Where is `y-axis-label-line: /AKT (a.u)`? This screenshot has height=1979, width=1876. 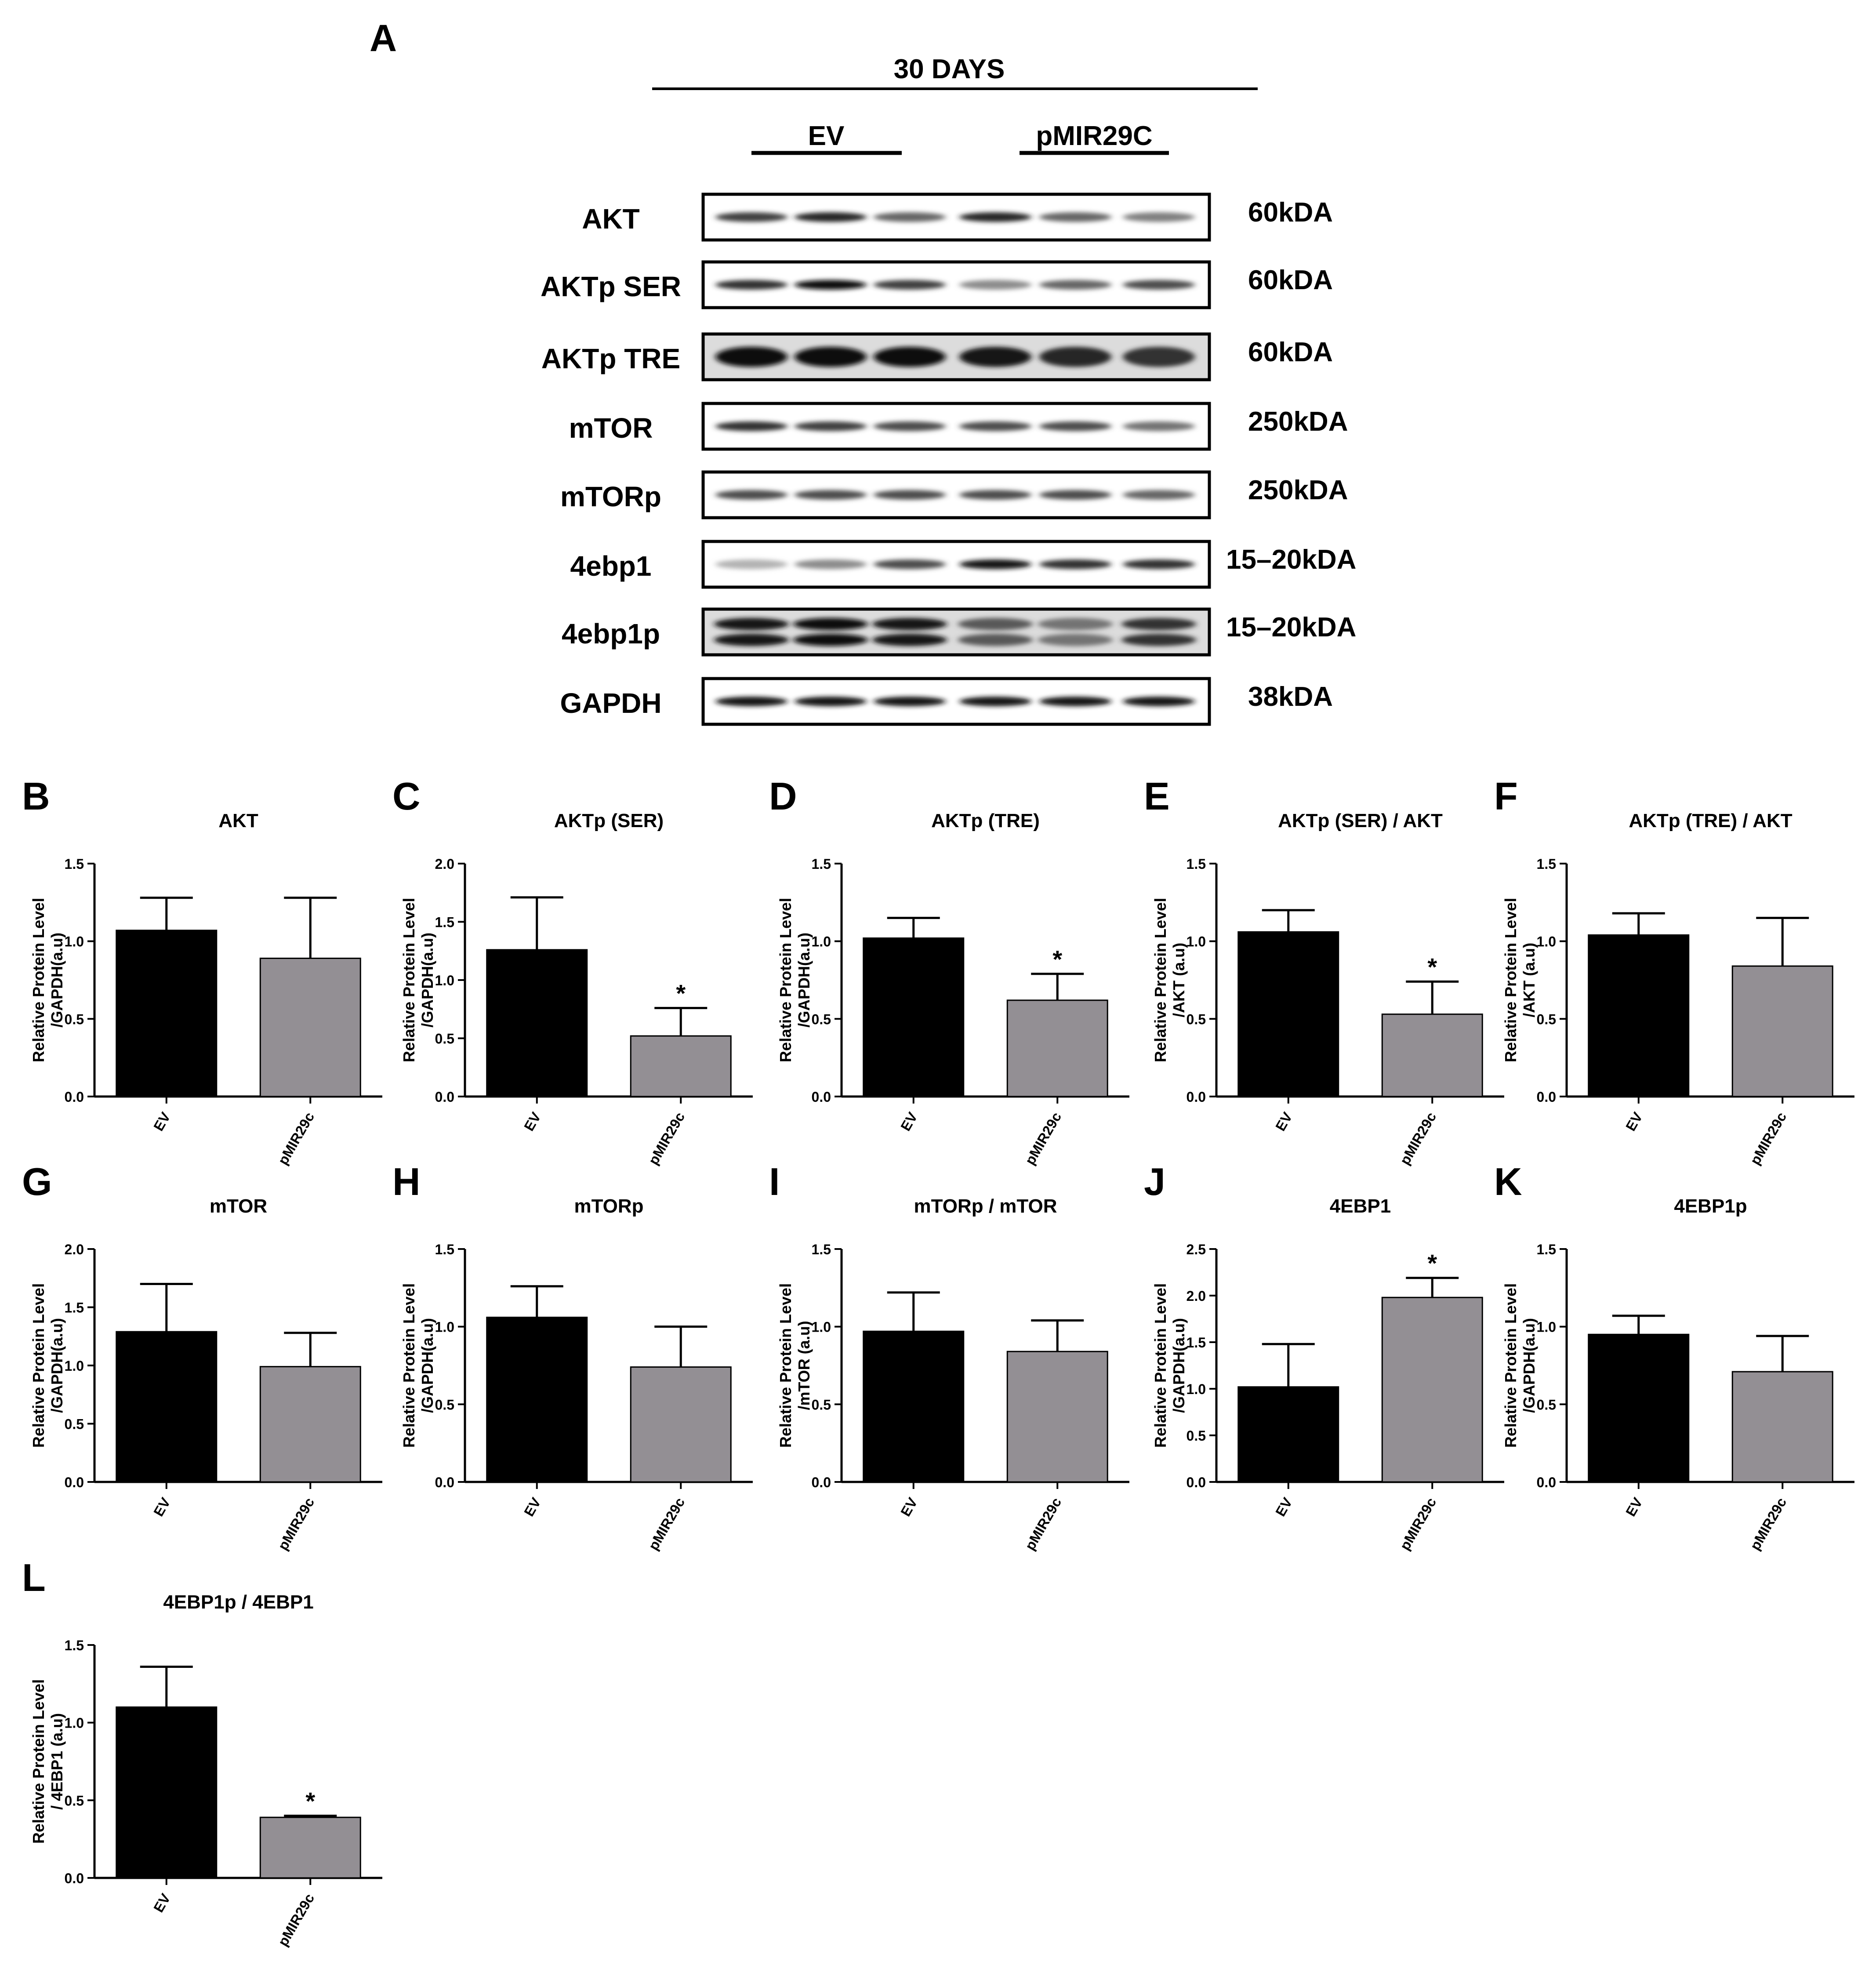
y-axis-label-line: /AKT (a.u) is located at coordinates (1179, 980).